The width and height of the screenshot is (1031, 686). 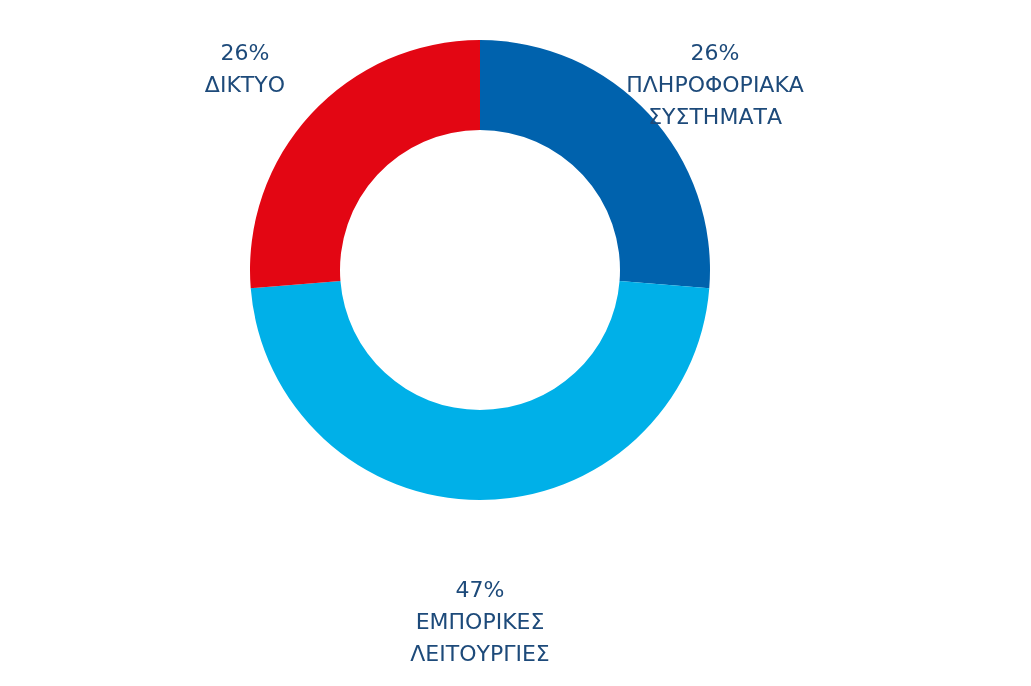 What do you see at coordinates (480, 589) in the screenshot?
I see `data-label: 47%` at bounding box center [480, 589].